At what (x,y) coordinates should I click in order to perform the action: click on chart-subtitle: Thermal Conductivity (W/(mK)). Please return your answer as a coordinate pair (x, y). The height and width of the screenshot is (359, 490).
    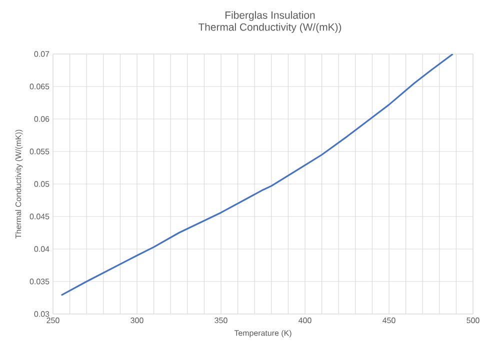
    Looking at the image, I should click on (270, 28).